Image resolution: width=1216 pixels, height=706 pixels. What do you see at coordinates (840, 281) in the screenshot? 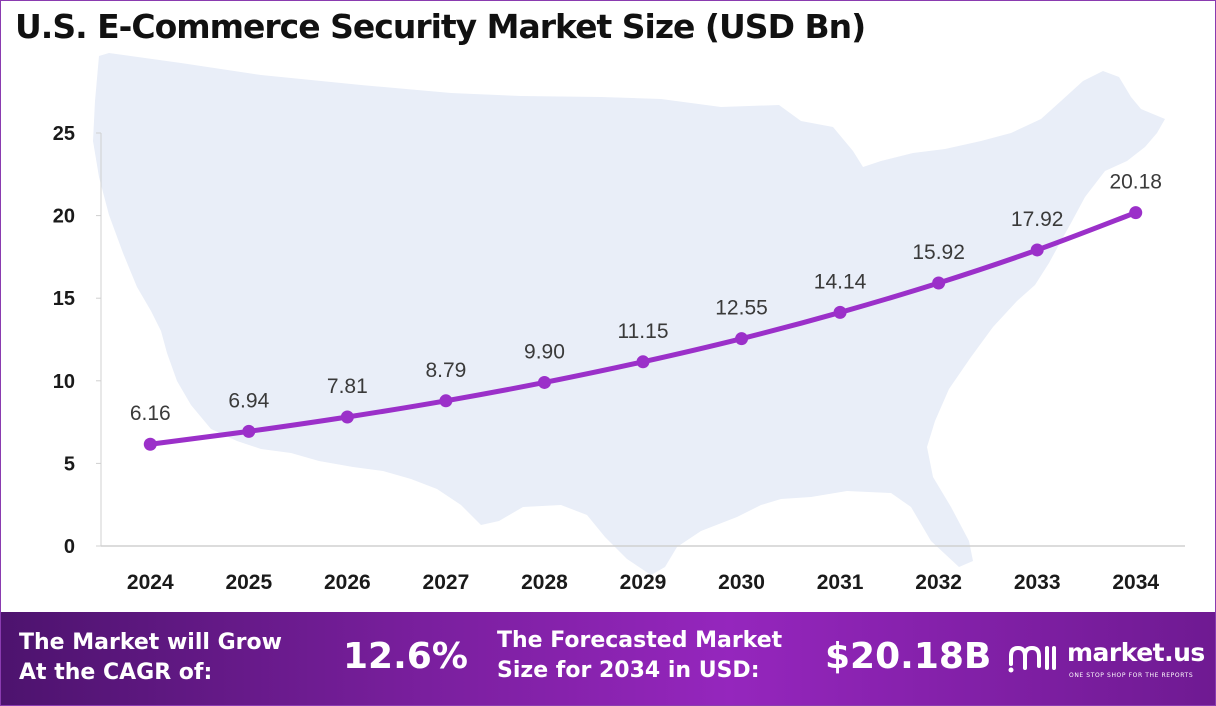
I see `data-label: 14.14` at bounding box center [840, 281].